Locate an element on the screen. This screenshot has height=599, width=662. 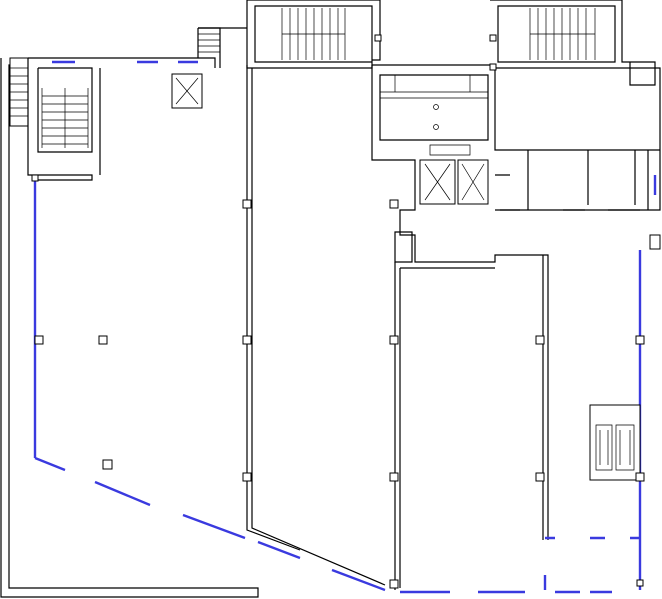
elevator is located at coordinates (437, 182).